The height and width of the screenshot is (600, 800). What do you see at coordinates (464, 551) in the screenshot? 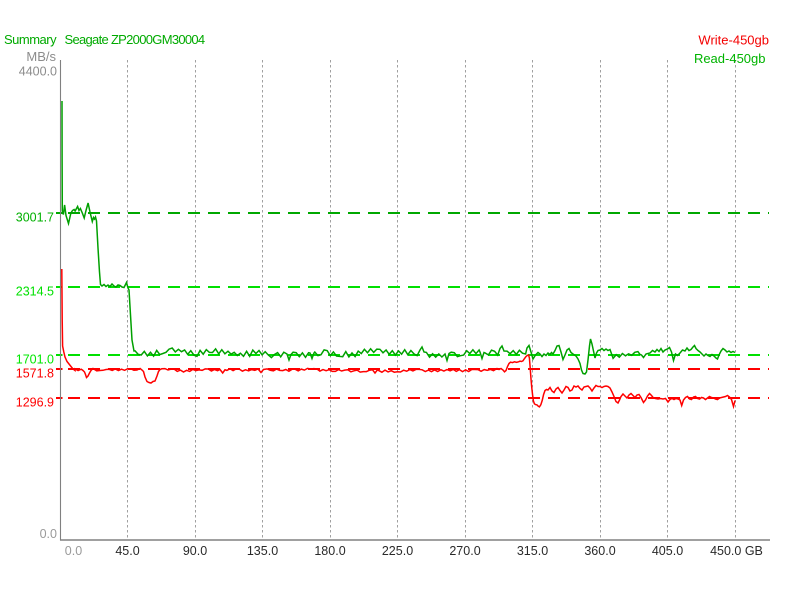
I see `svg-text: 270.0` at bounding box center [464, 551].